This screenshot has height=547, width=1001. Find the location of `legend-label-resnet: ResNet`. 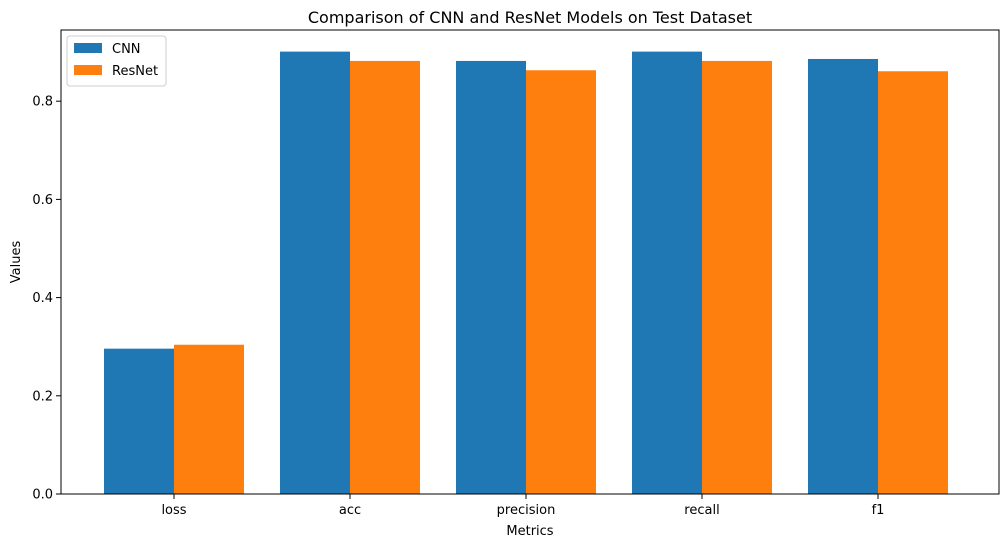

legend-label-resnet: ResNet is located at coordinates (135, 71).